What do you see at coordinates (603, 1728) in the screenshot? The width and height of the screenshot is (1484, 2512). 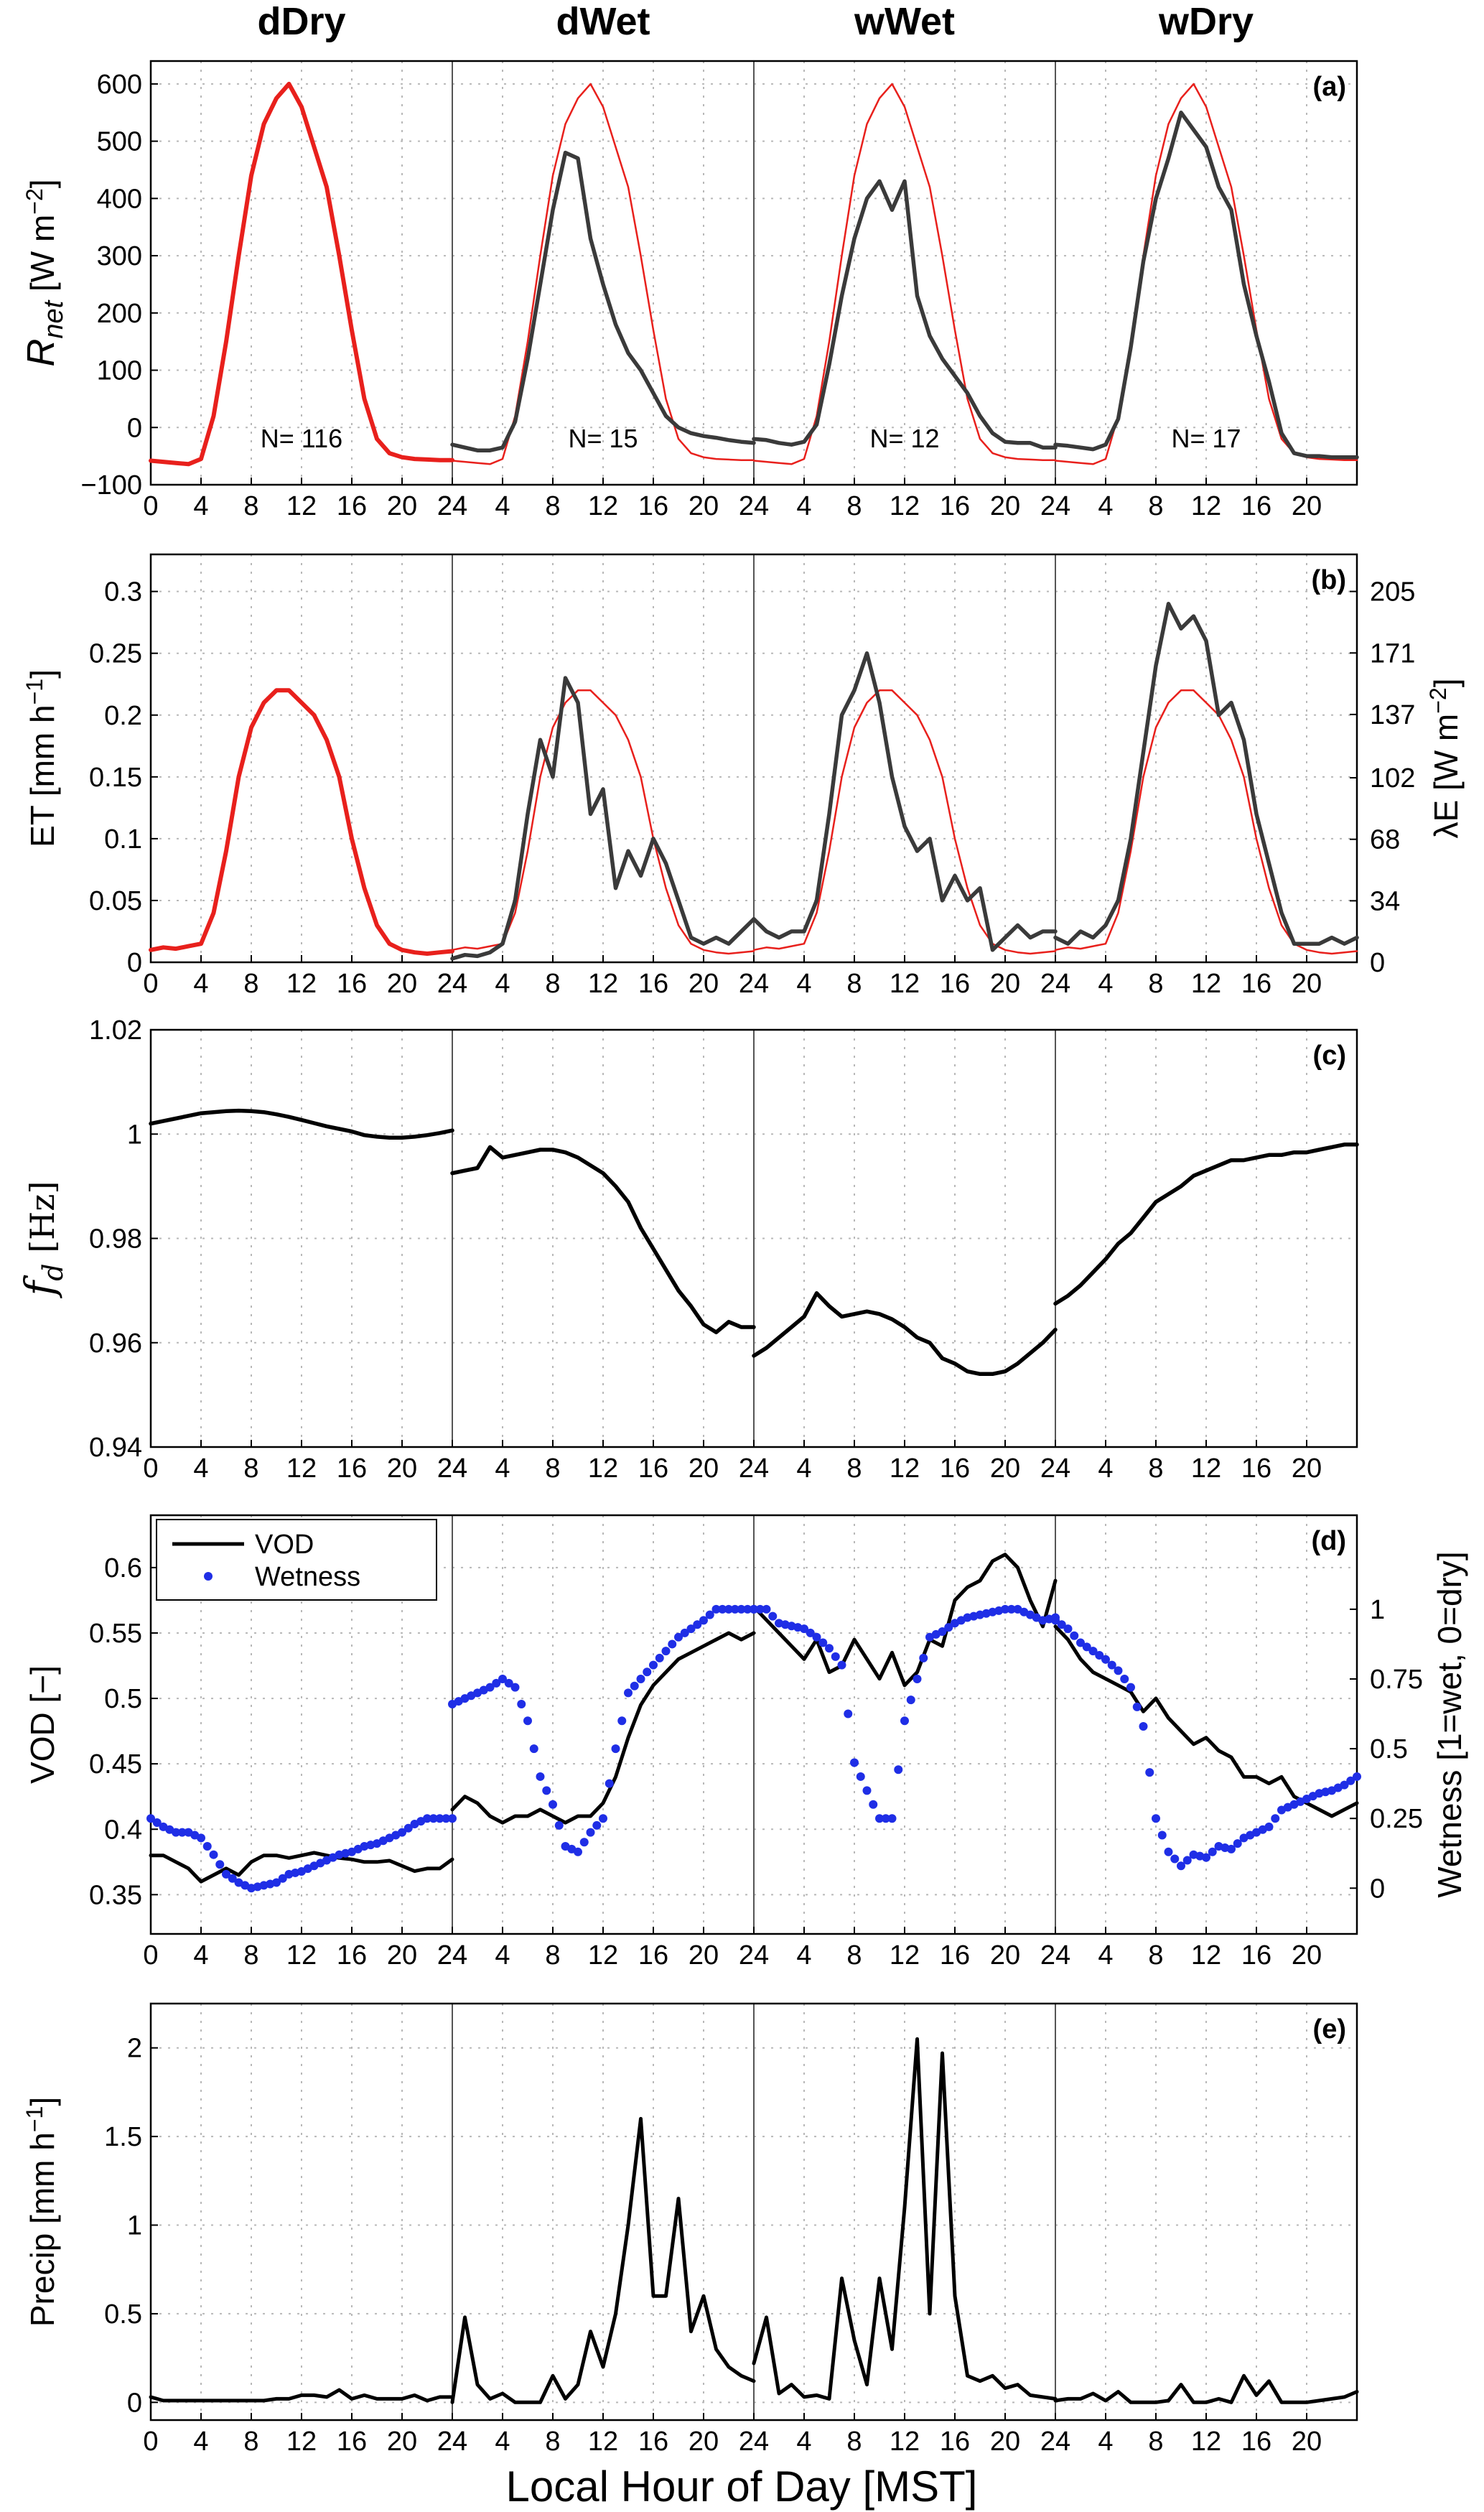 I see `series-VOD-dWet-line` at bounding box center [603, 1728].